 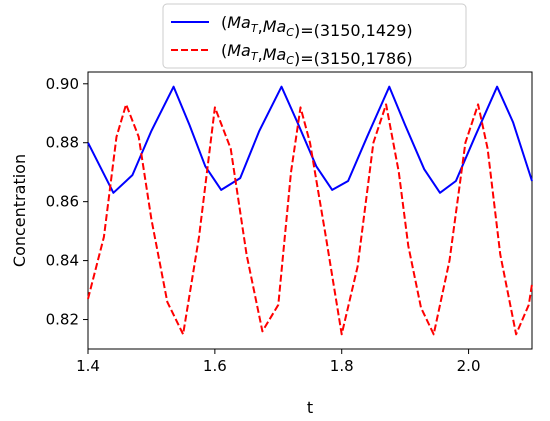 What do you see at coordinates (62, 261) in the screenshot?
I see `y-tick-label: 0.84` at bounding box center [62, 261].